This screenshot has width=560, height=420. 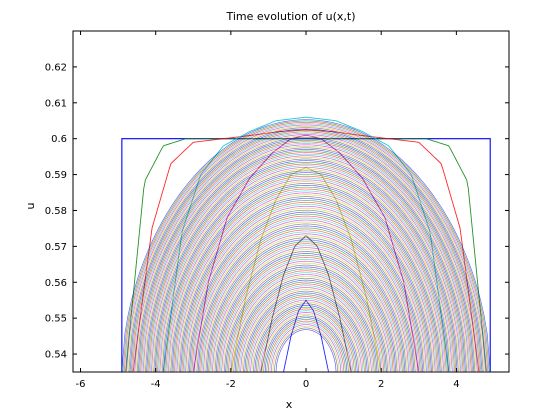 I want to click on y-tick-label: 0.56, so click(x=56, y=283).